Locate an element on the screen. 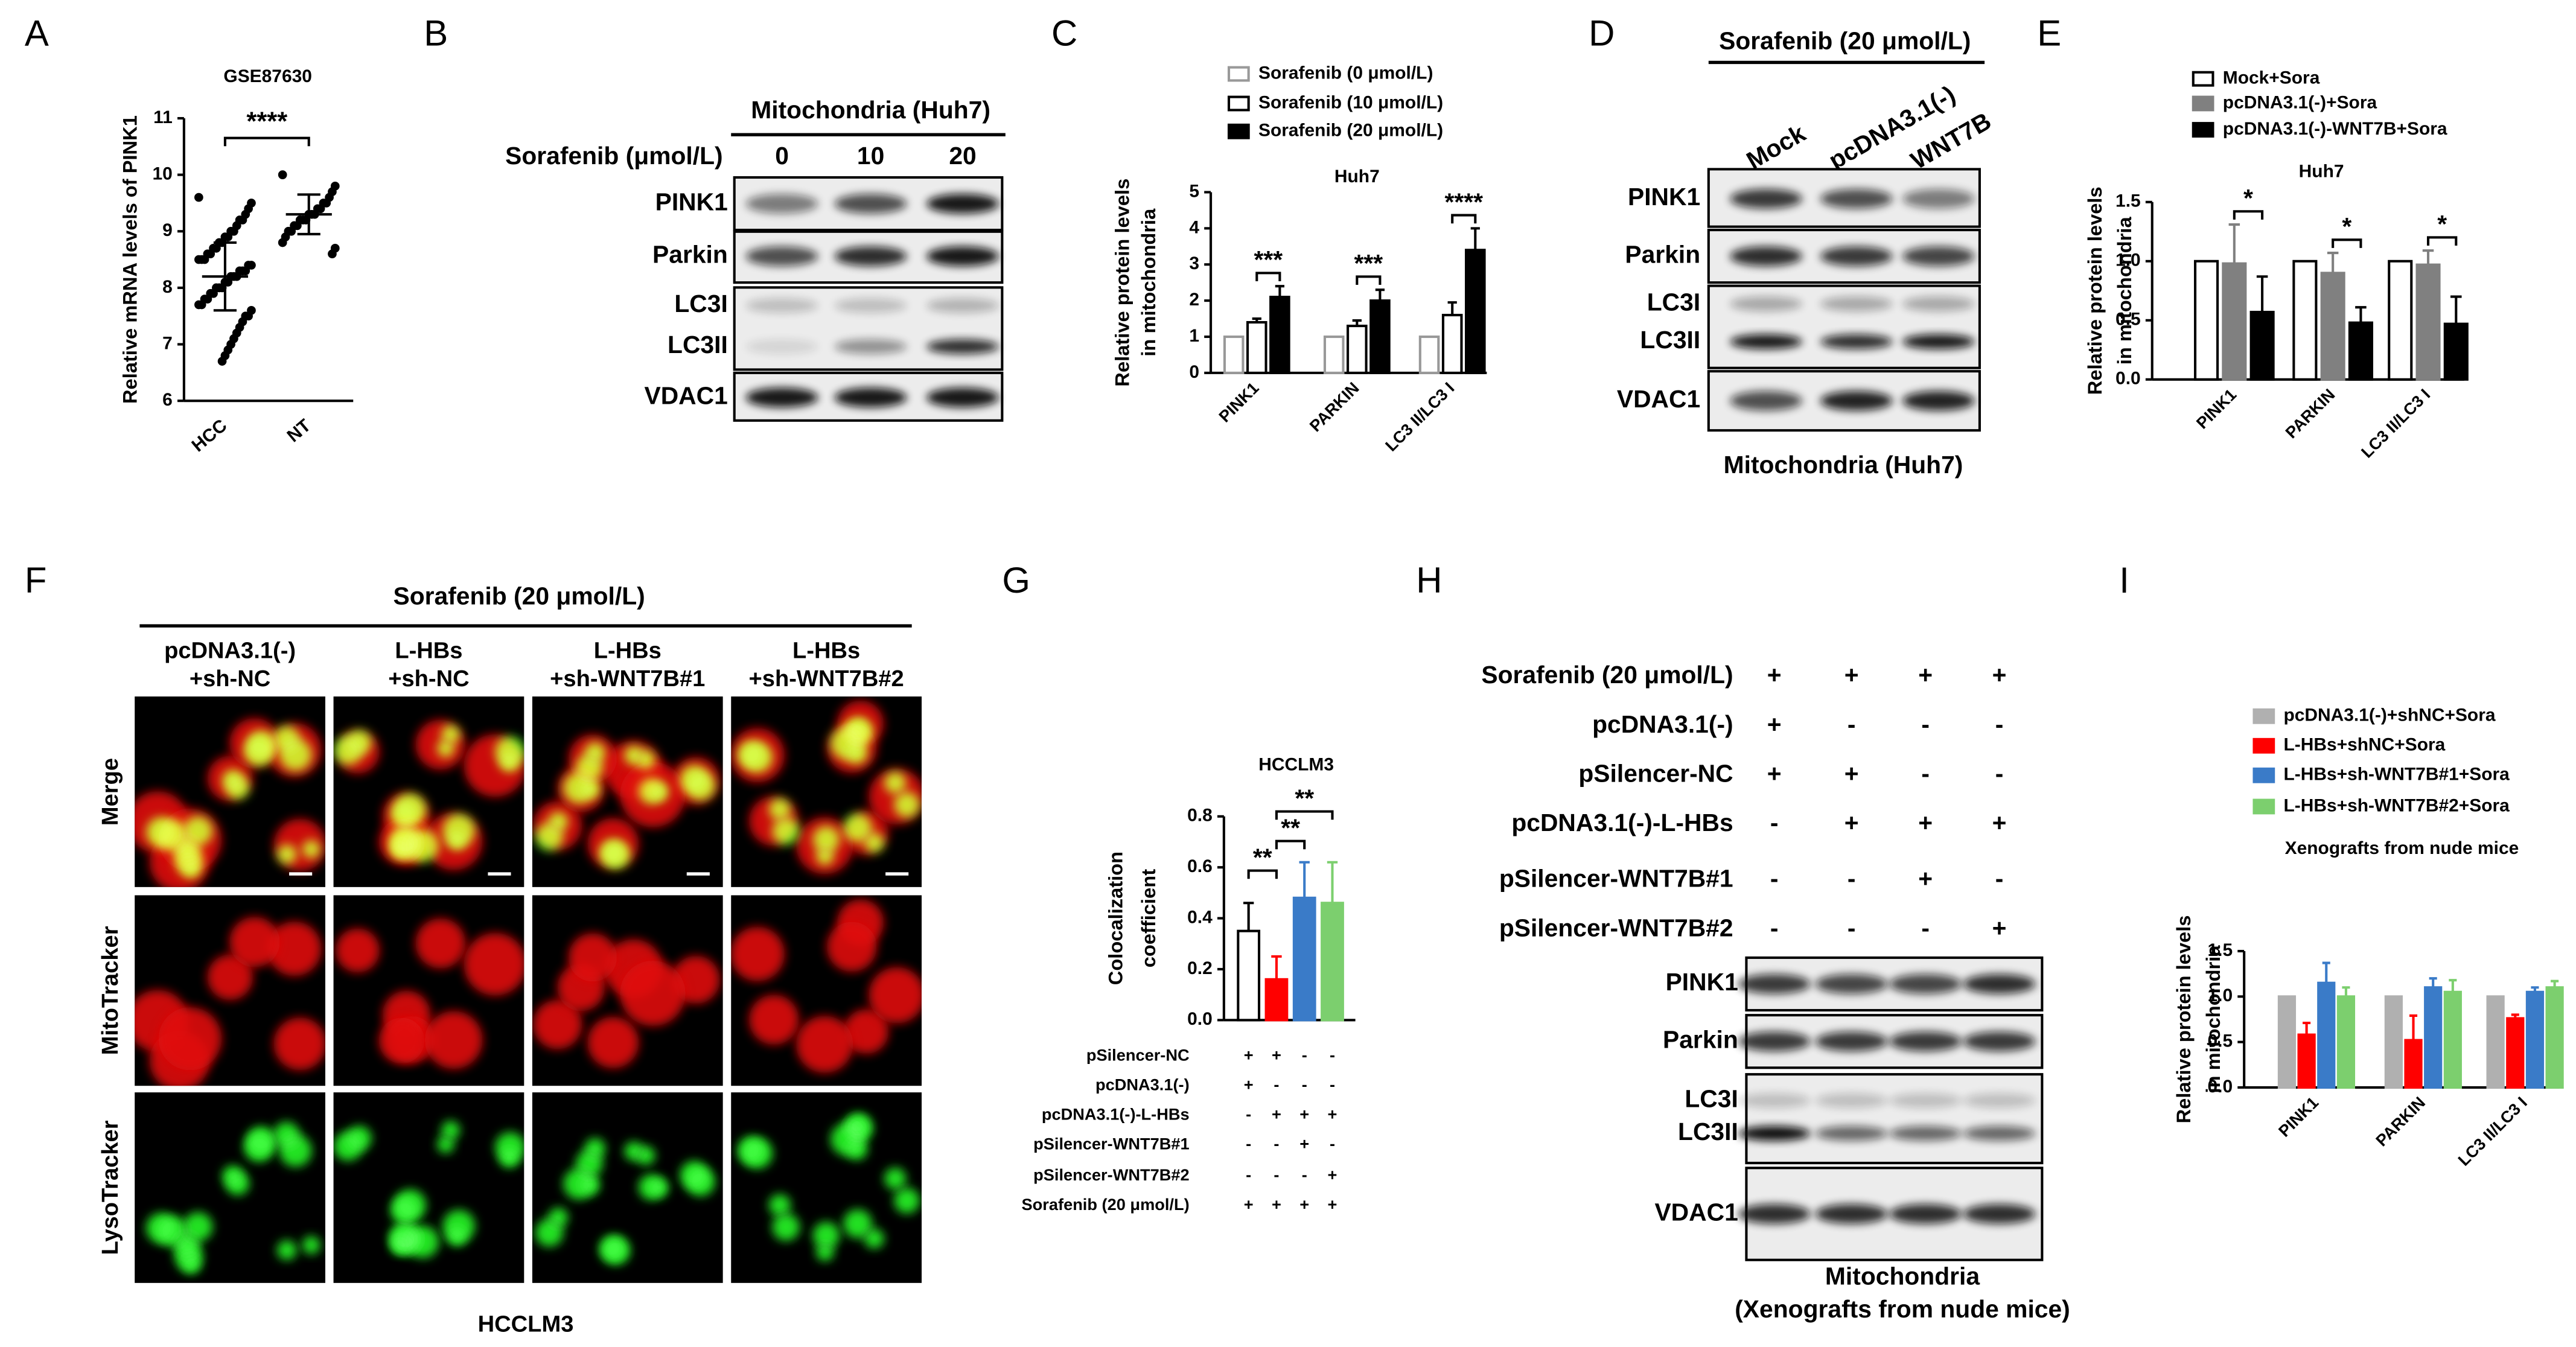 This screenshot has width=2576, height=1347. y-axis-label: in mitochondria is located at coordinates (2213, 1020).